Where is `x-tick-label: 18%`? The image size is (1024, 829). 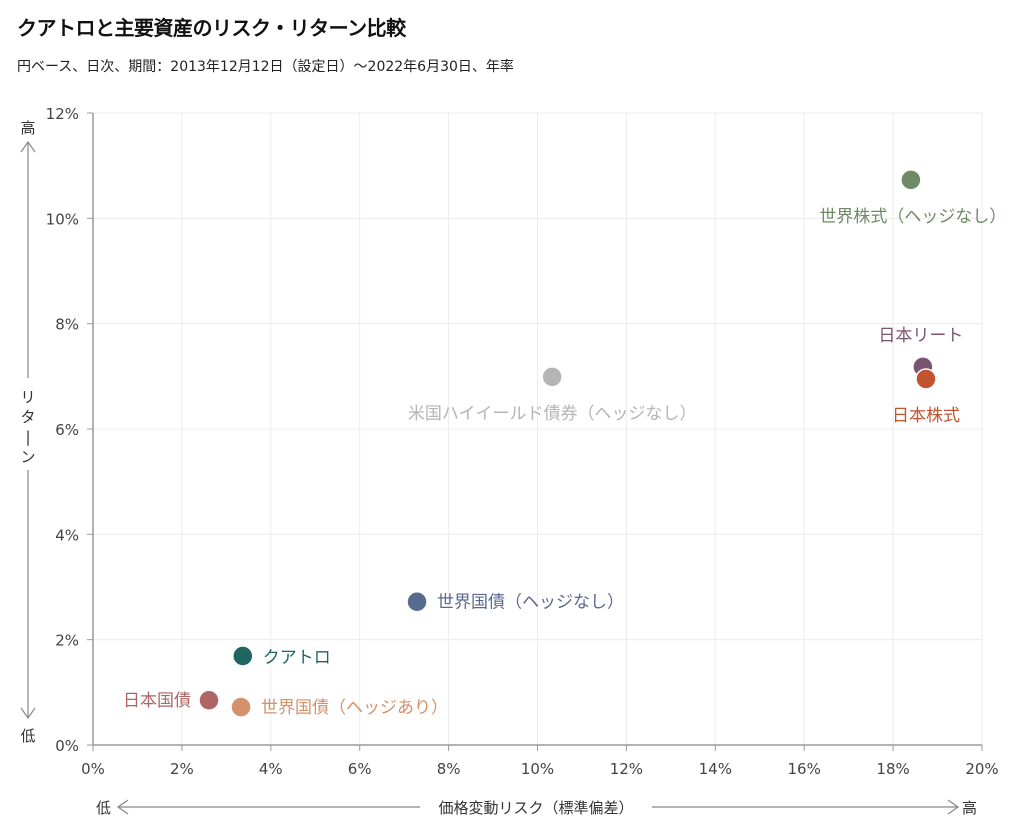 x-tick-label: 18% is located at coordinates (892, 769).